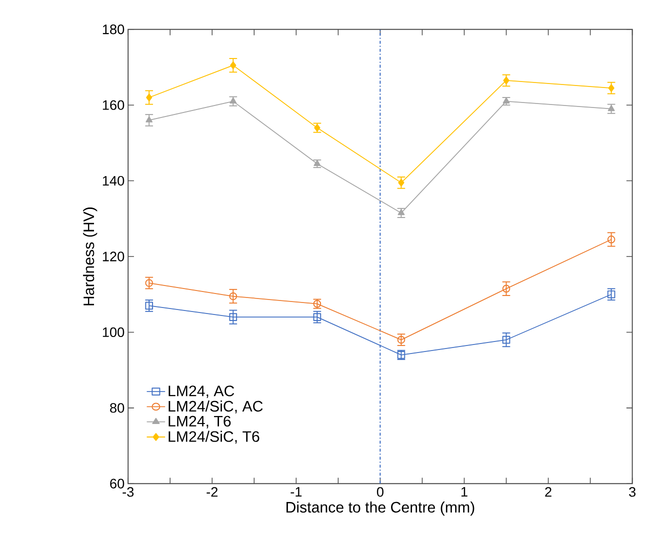 The height and width of the screenshot is (554, 647). What do you see at coordinates (201, 392) in the screenshot?
I see `legend-label: LM24, AC` at bounding box center [201, 392].